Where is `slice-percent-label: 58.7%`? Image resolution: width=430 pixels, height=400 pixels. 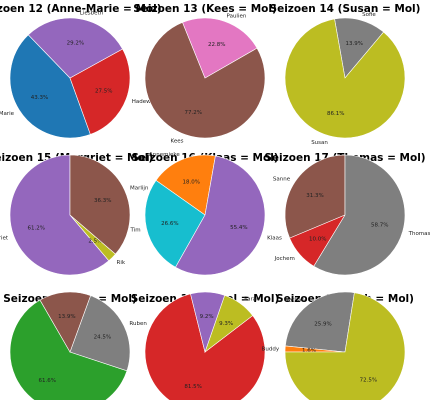
slice-percent-label: 58.7% is located at coordinates (379, 226).